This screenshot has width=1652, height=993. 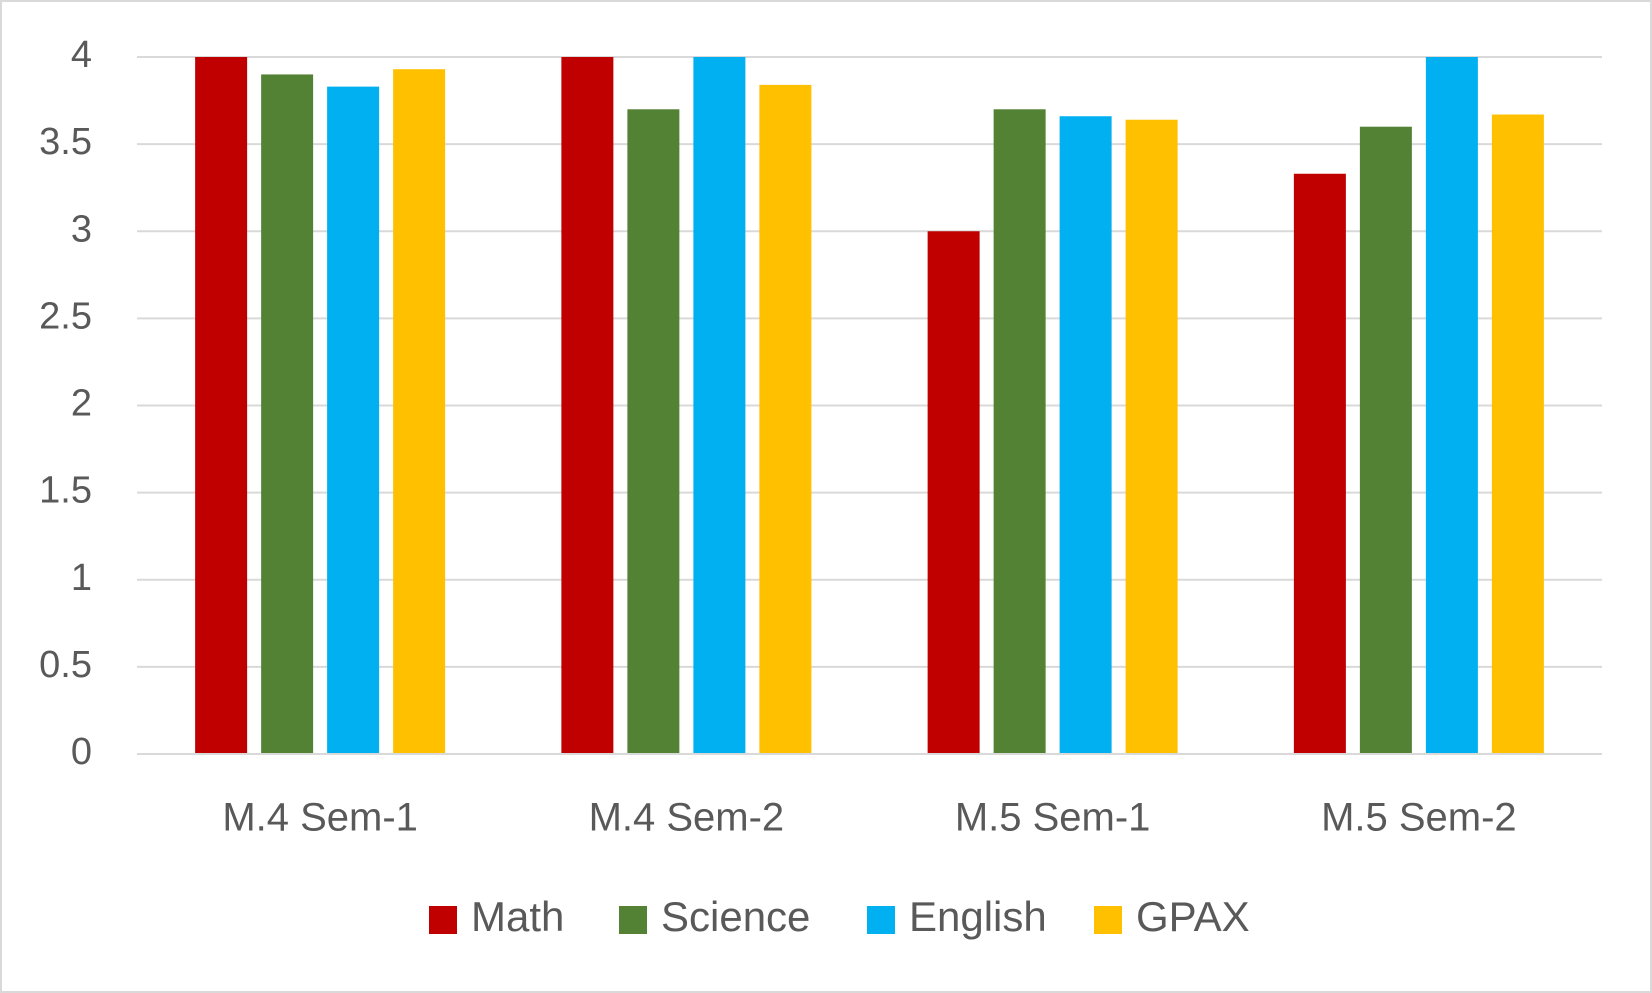 What do you see at coordinates (81, 229) in the screenshot?
I see `y-tick-label: 3` at bounding box center [81, 229].